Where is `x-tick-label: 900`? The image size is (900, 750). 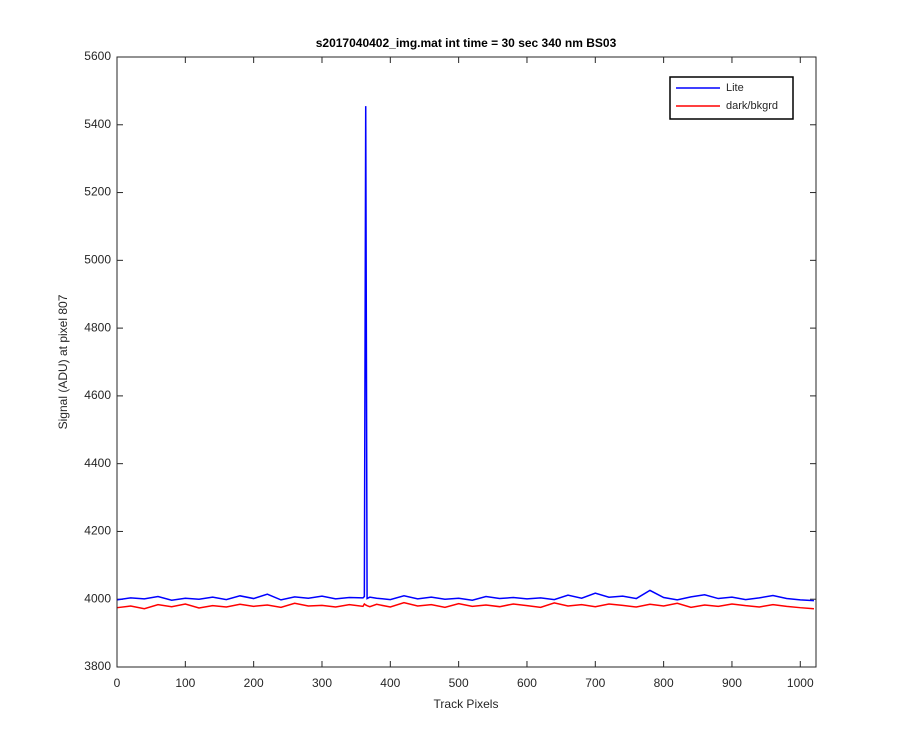
x-tick-label: 900 is located at coordinates (732, 683).